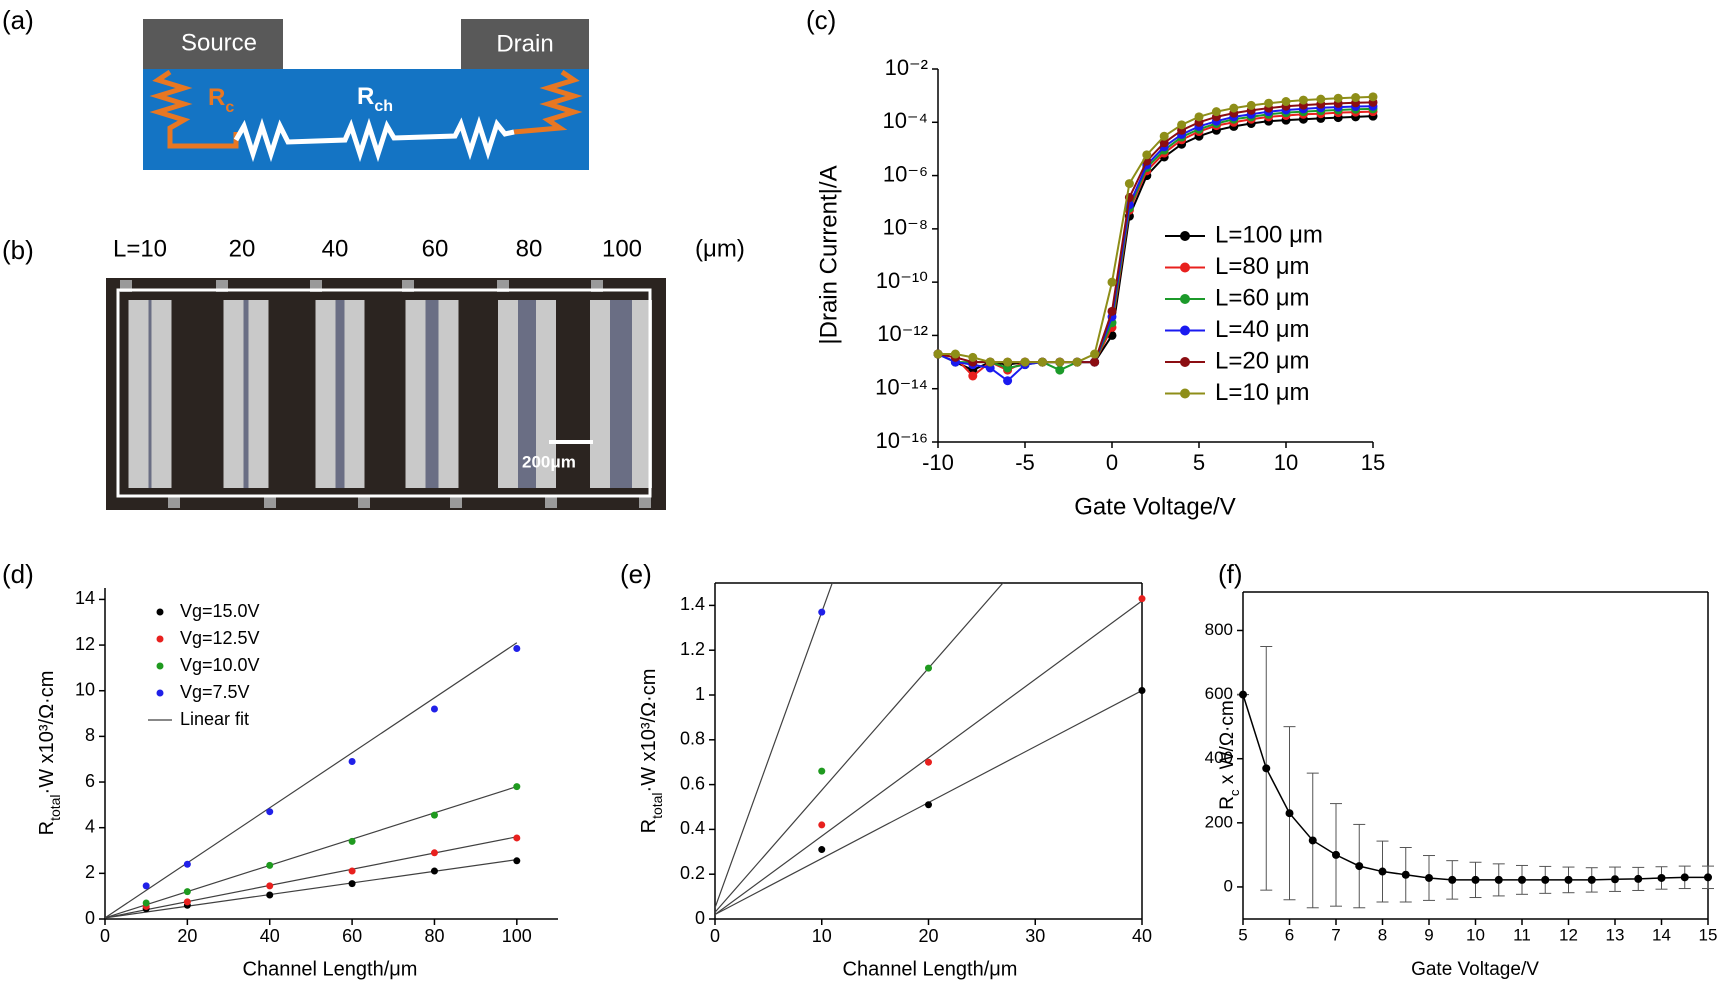  Describe the element at coordinates (434, 936) in the screenshot. I see `x-tick-label: 80` at that location.